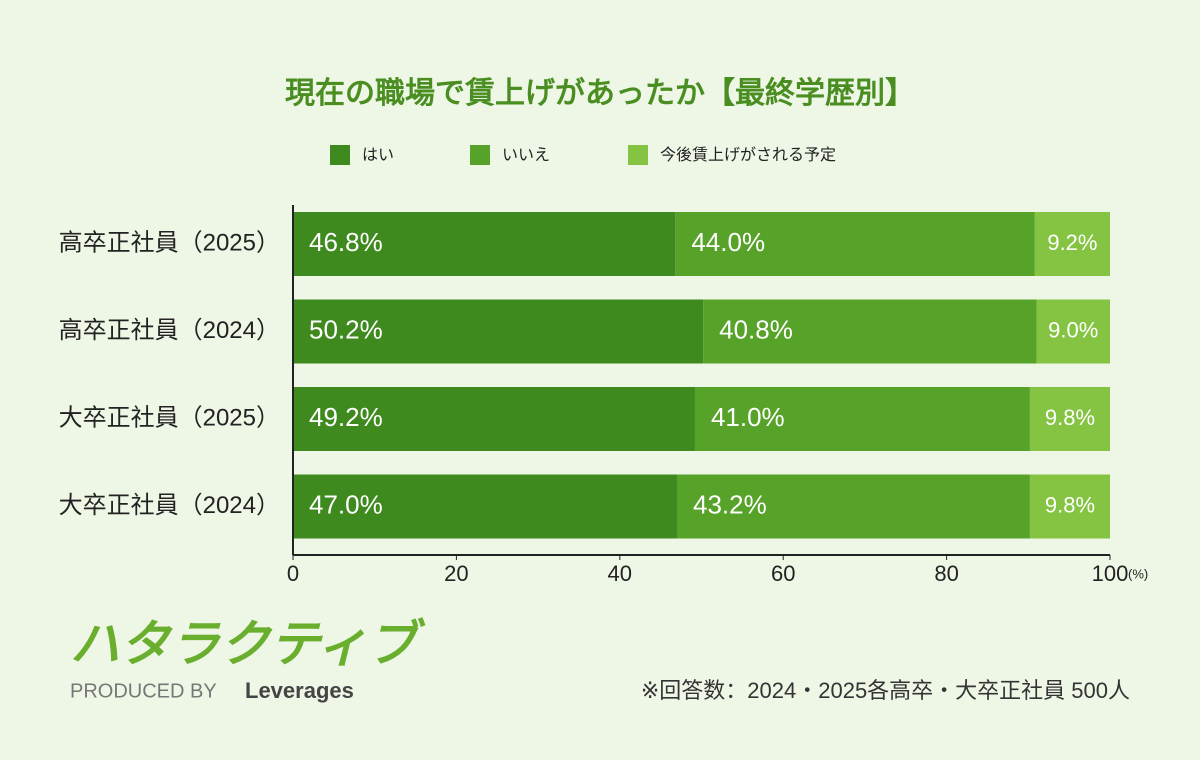  Describe the element at coordinates (620, 573) in the screenshot. I see `x-tick-label: 40` at that location.